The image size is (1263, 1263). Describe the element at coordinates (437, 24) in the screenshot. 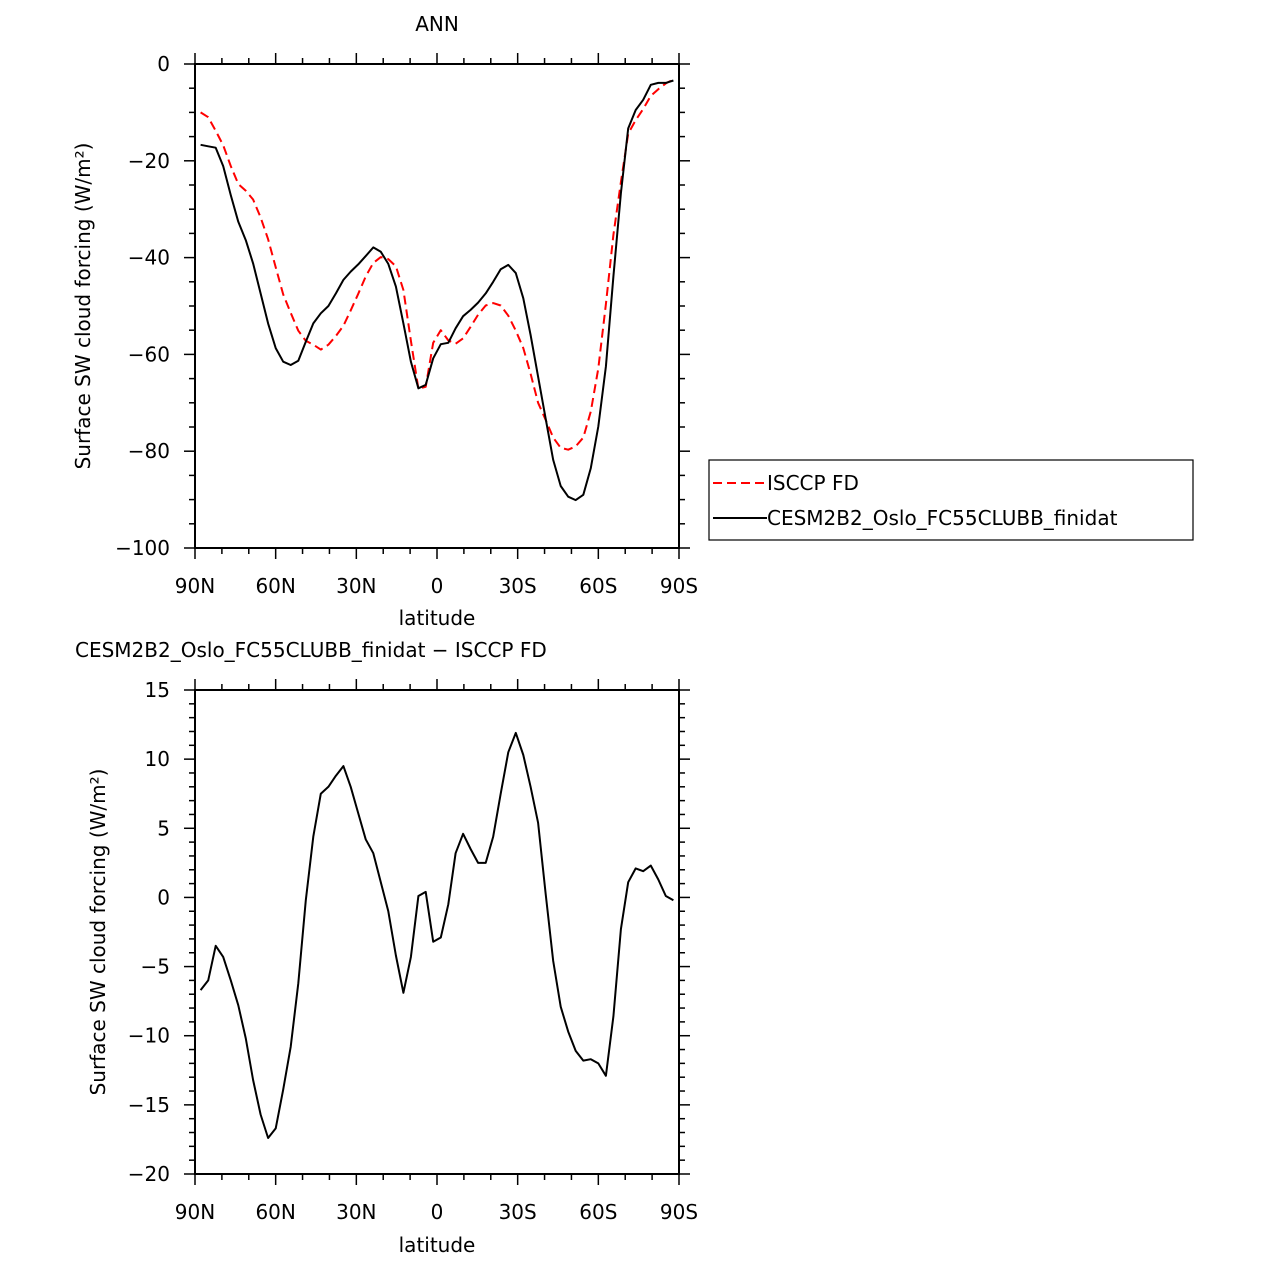

I see `plot1-title: ANN` at that location.